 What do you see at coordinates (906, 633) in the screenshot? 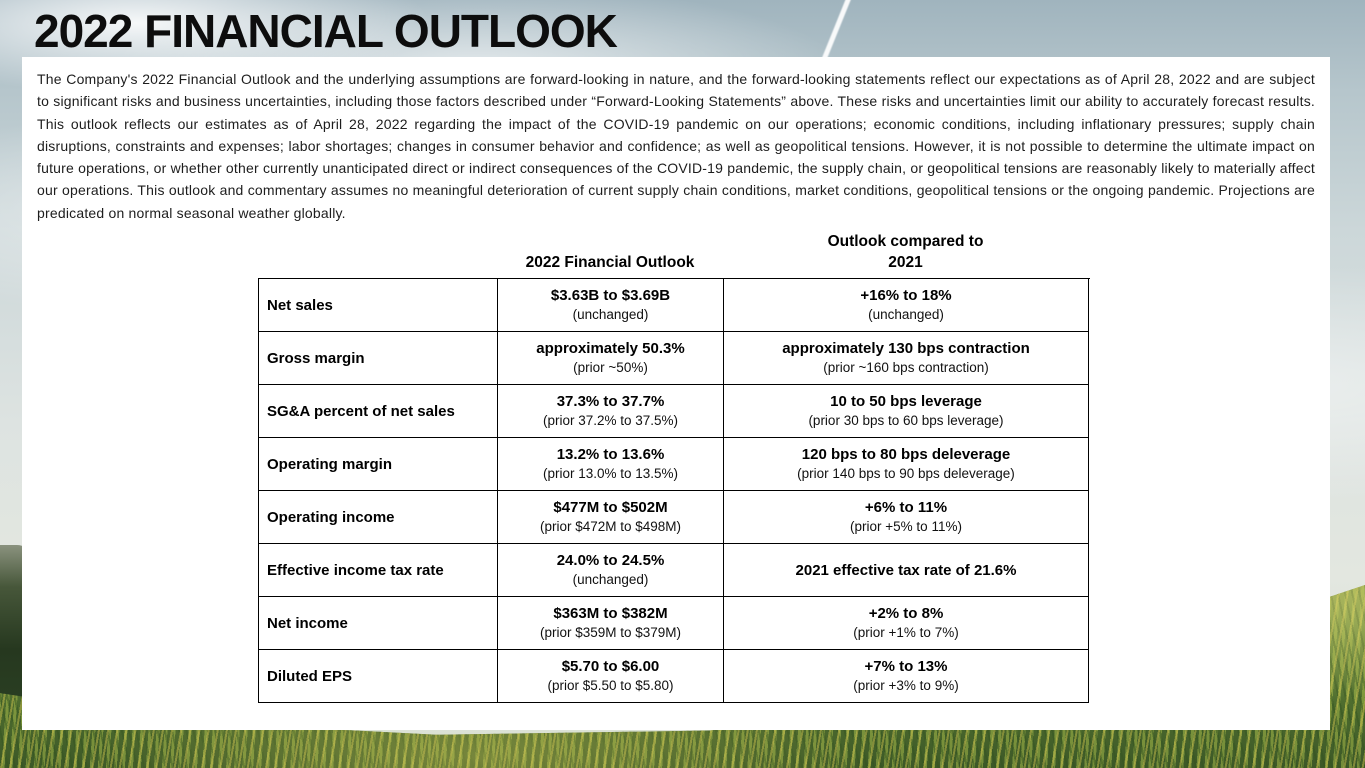
I see `comparison-prior-value: (prior +1% to 7%)` at bounding box center [906, 633].